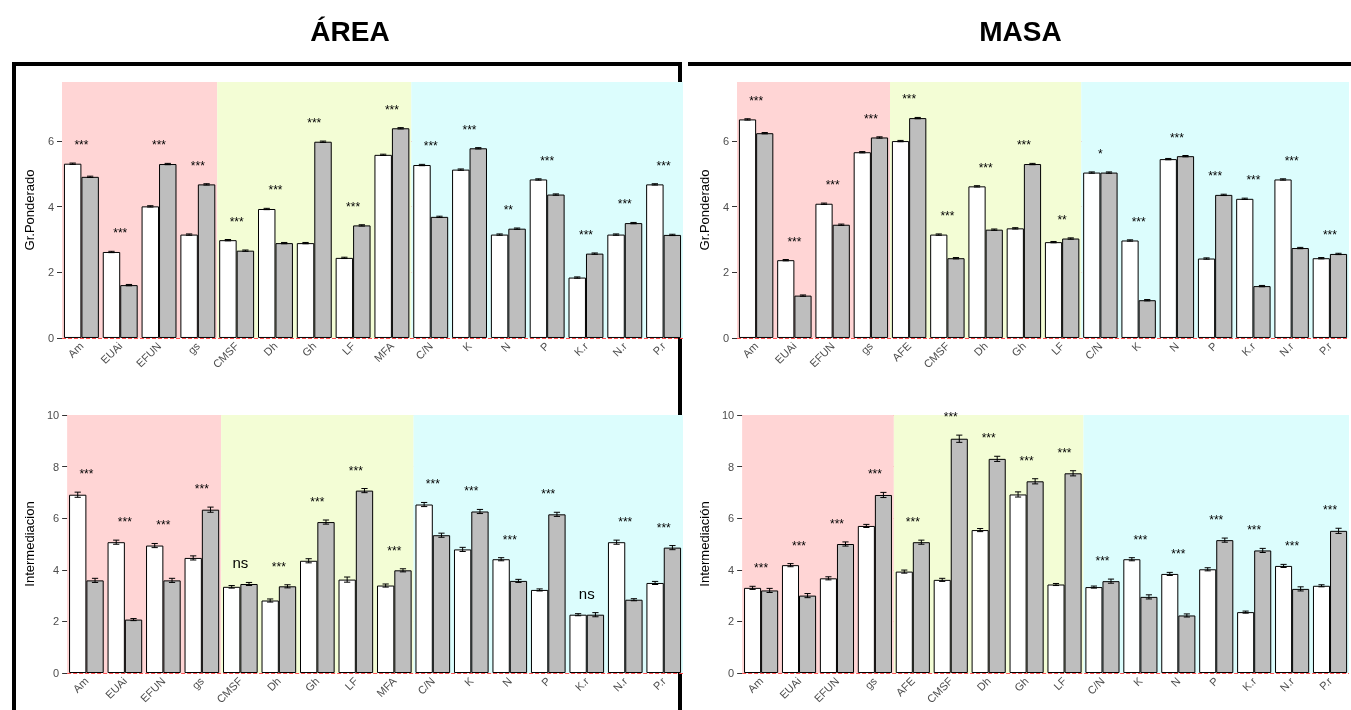  I want to click on annotation: *, so click(1101, 153).